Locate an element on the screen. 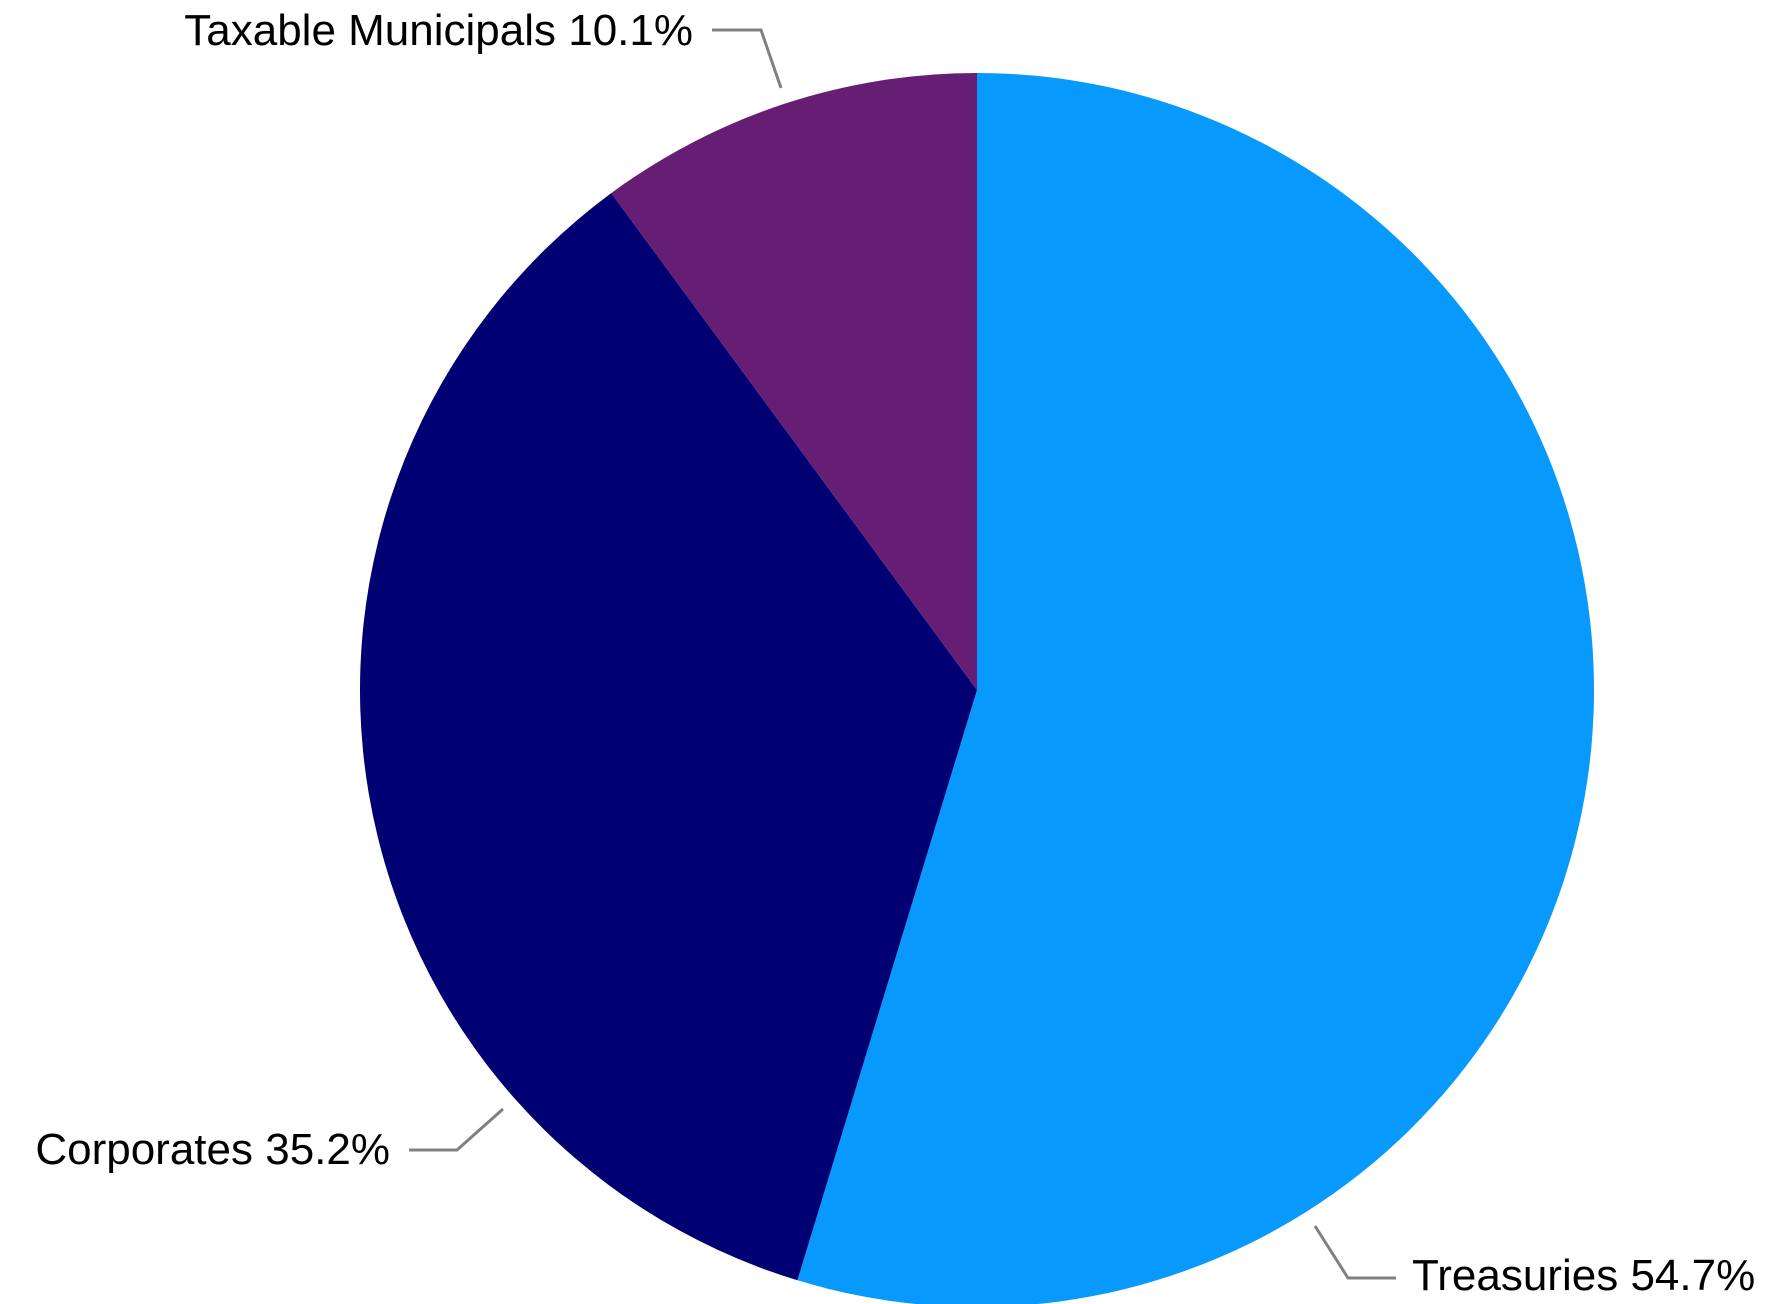 This screenshot has width=1788, height=1304. slice-label-treasuries: Treasuries 54.7% is located at coordinates (1583, 1275).